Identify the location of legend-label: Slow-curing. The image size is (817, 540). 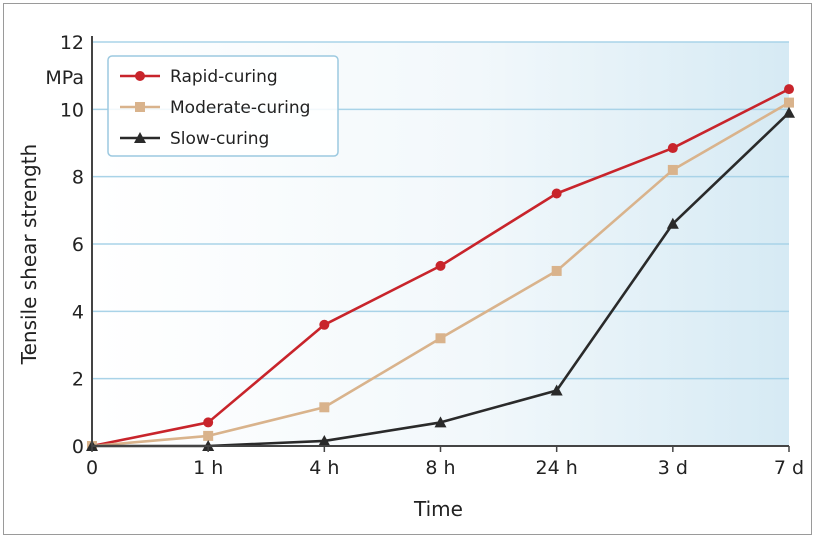
(219, 139).